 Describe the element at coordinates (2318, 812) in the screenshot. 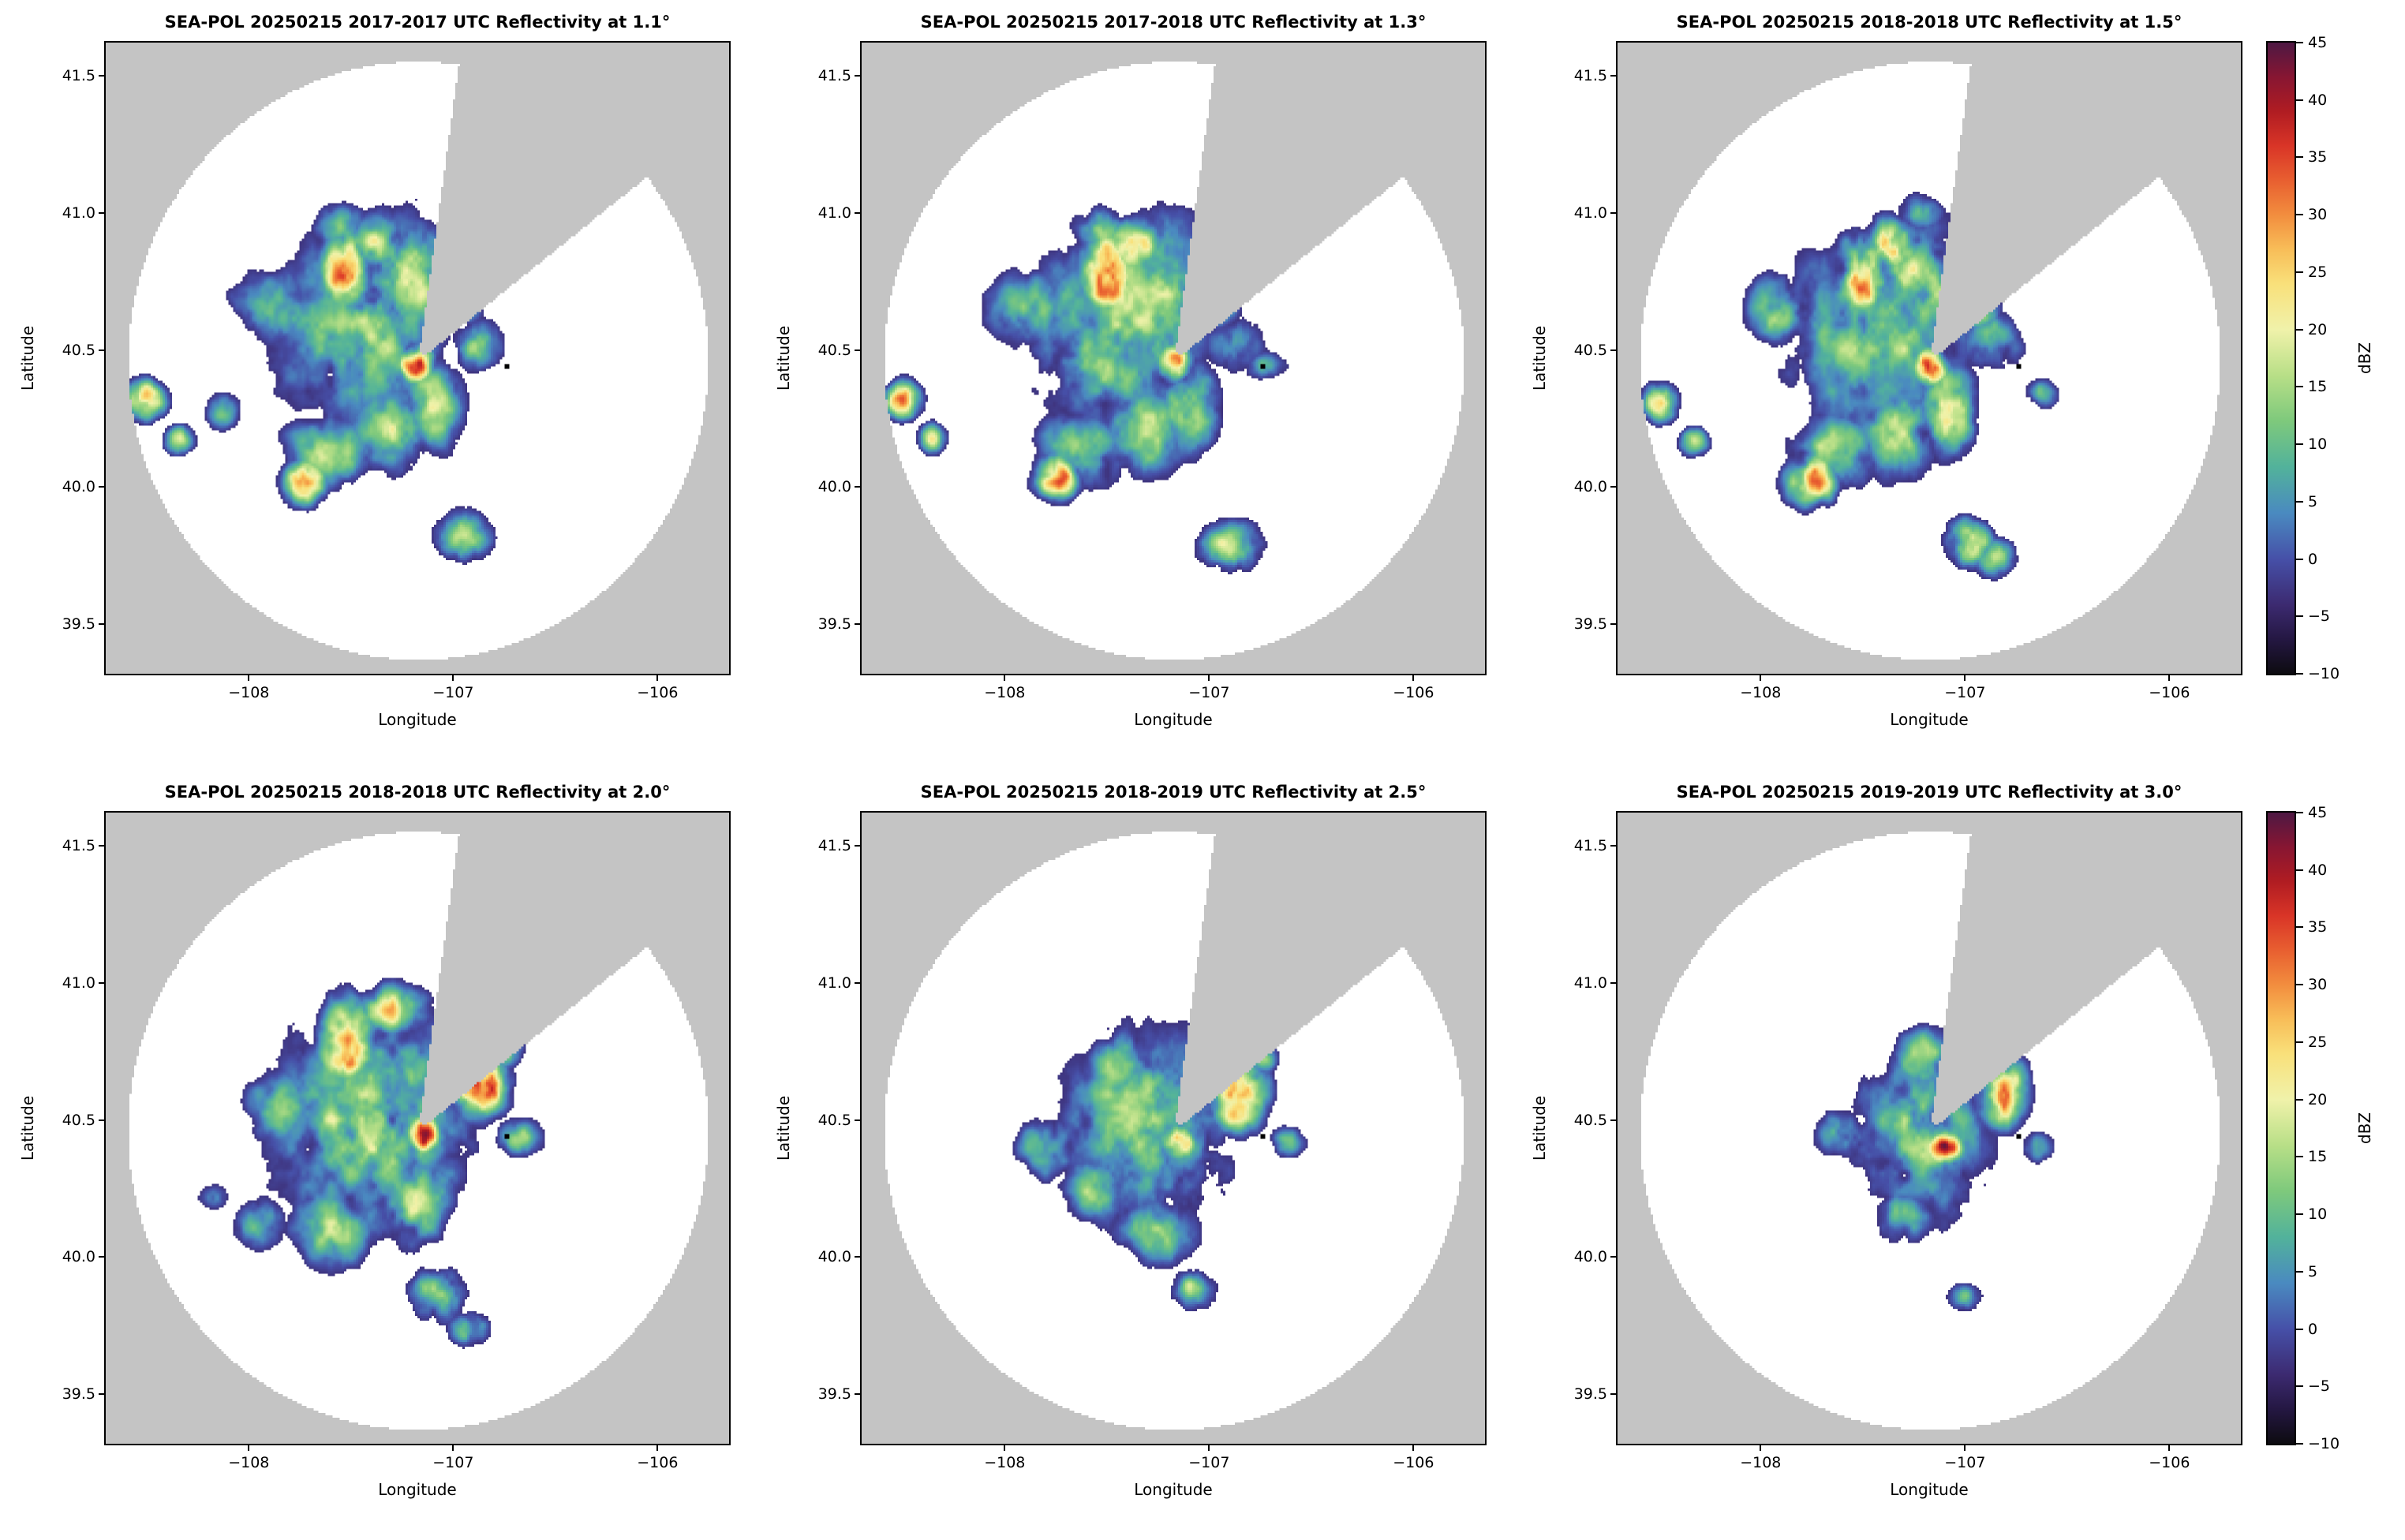

I see `colorbar-tick-label: 45` at that location.